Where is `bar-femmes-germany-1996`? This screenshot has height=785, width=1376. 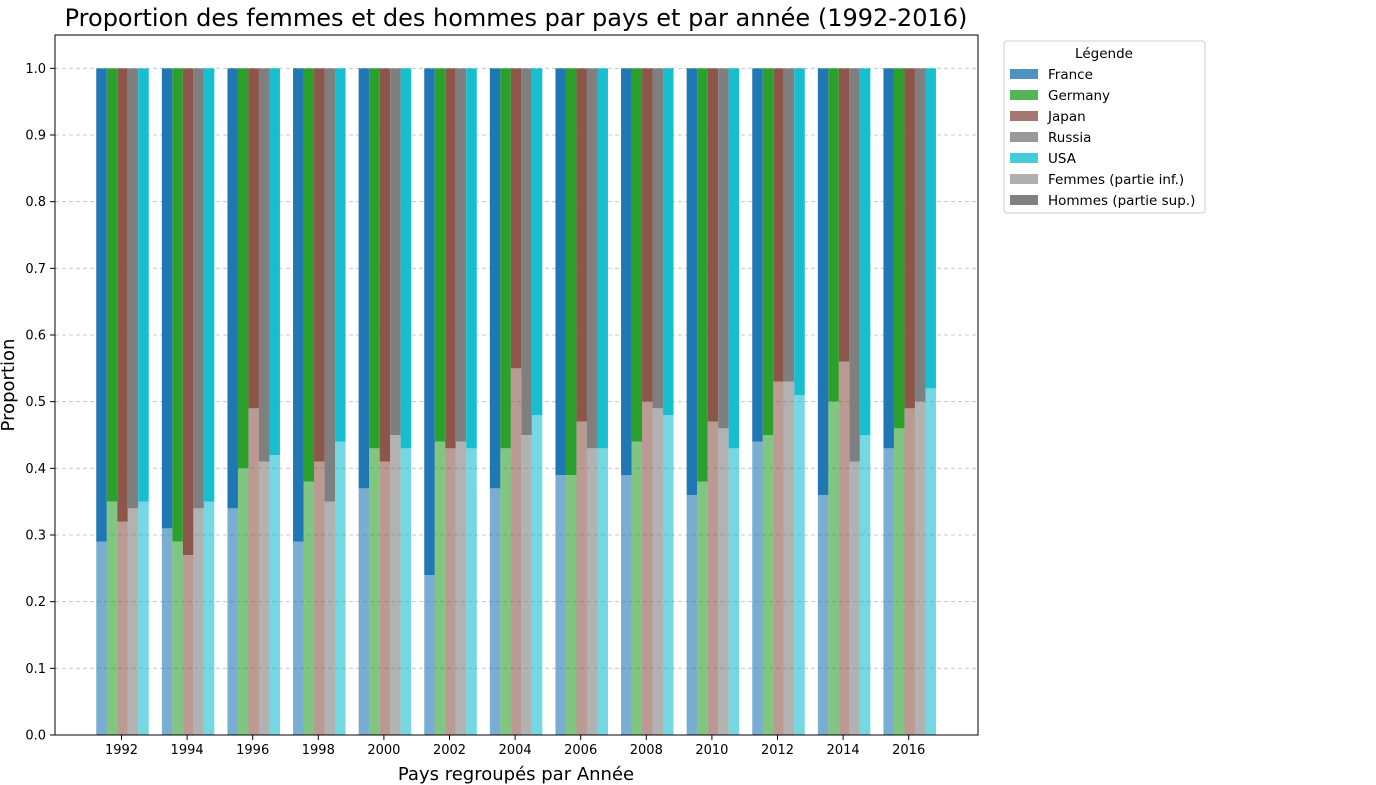 bar-femmes-germany-1996 is located at coordinates (243, 601).